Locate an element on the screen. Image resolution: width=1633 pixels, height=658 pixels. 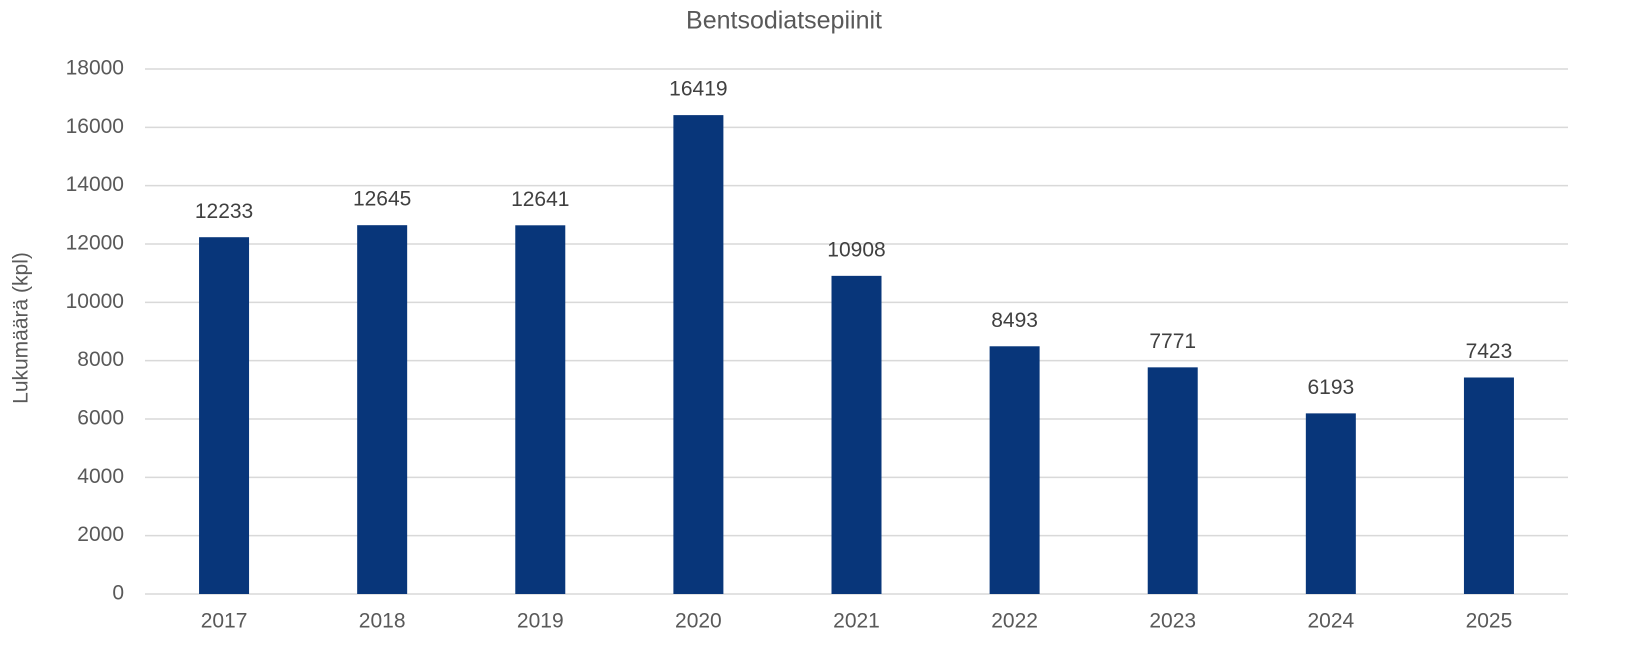
x-tick-label: 2021 is located at coordinates (856, 621).